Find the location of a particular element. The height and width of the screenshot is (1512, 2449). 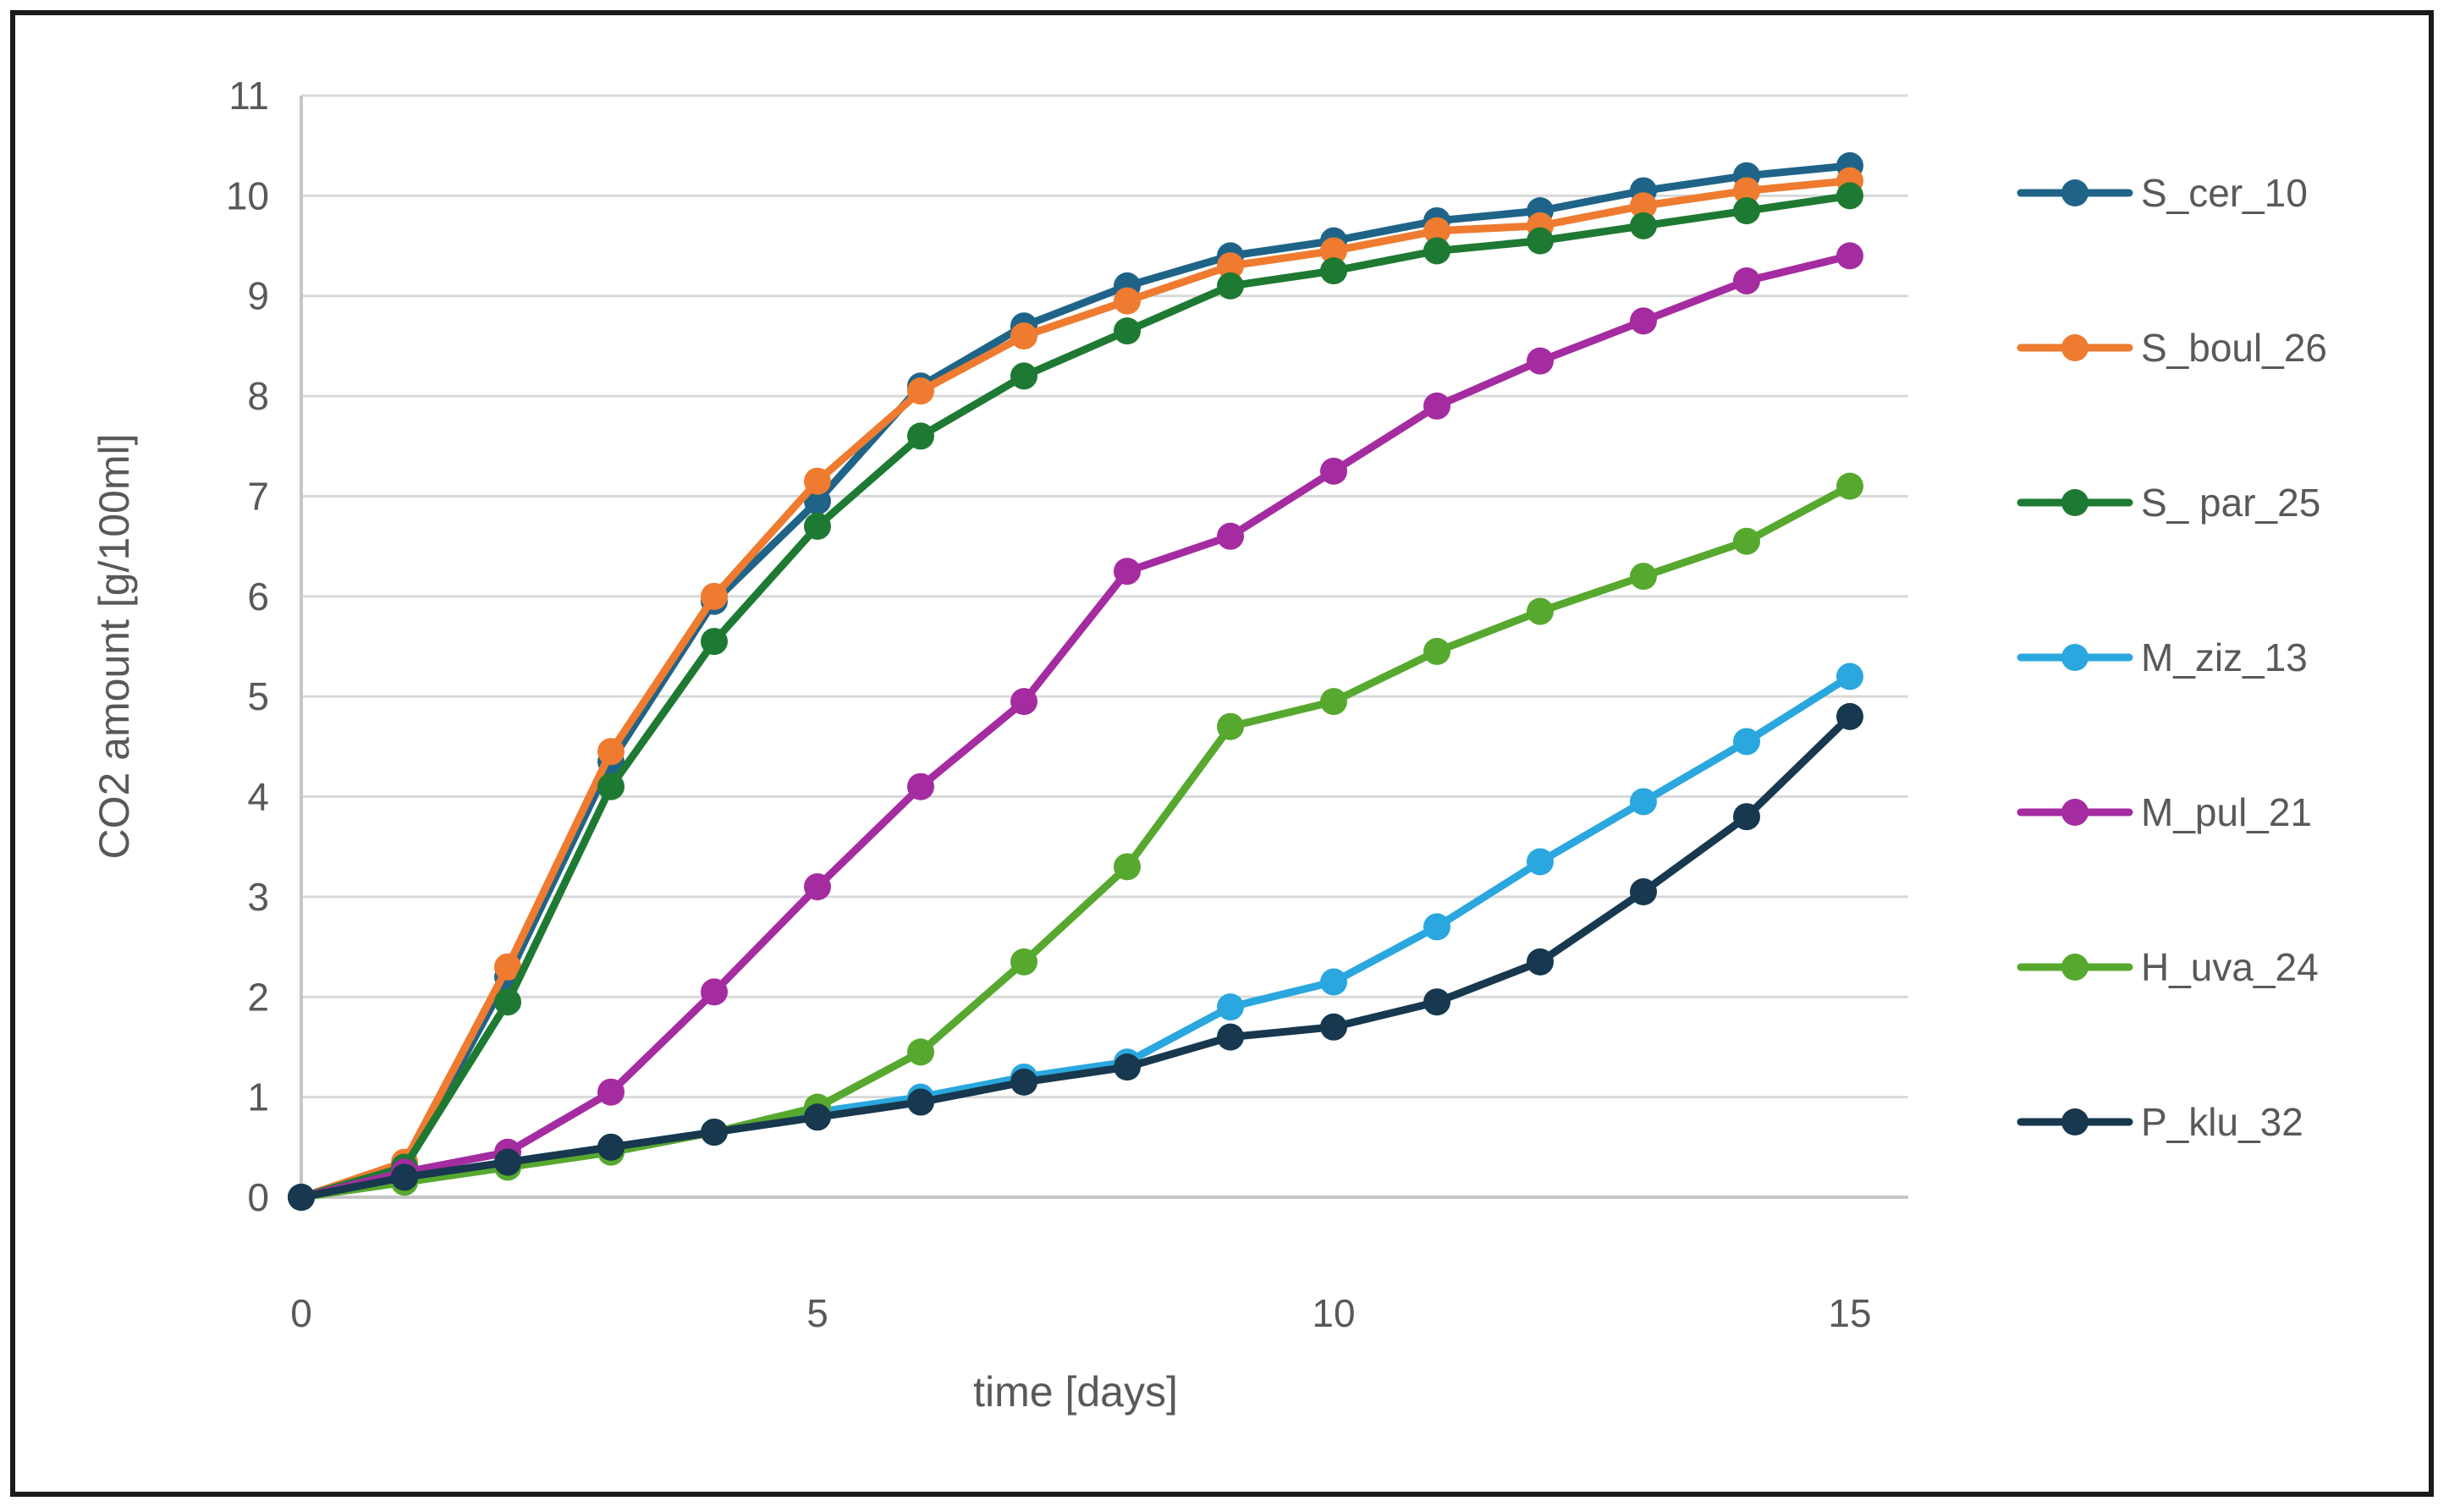

x-tick-label: 15 is located at coordinates (1849, 1313).